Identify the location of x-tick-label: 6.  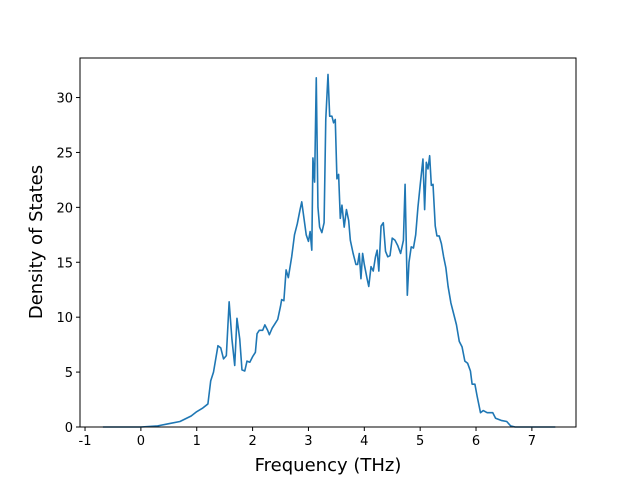
(476, 441).